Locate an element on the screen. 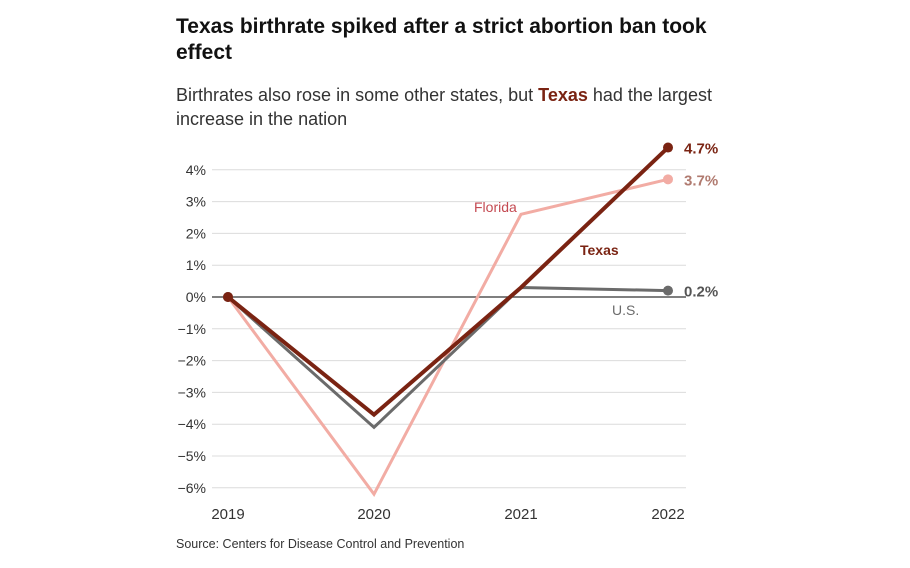  y-tick-label: 3% is located at coordinates (196, 202).